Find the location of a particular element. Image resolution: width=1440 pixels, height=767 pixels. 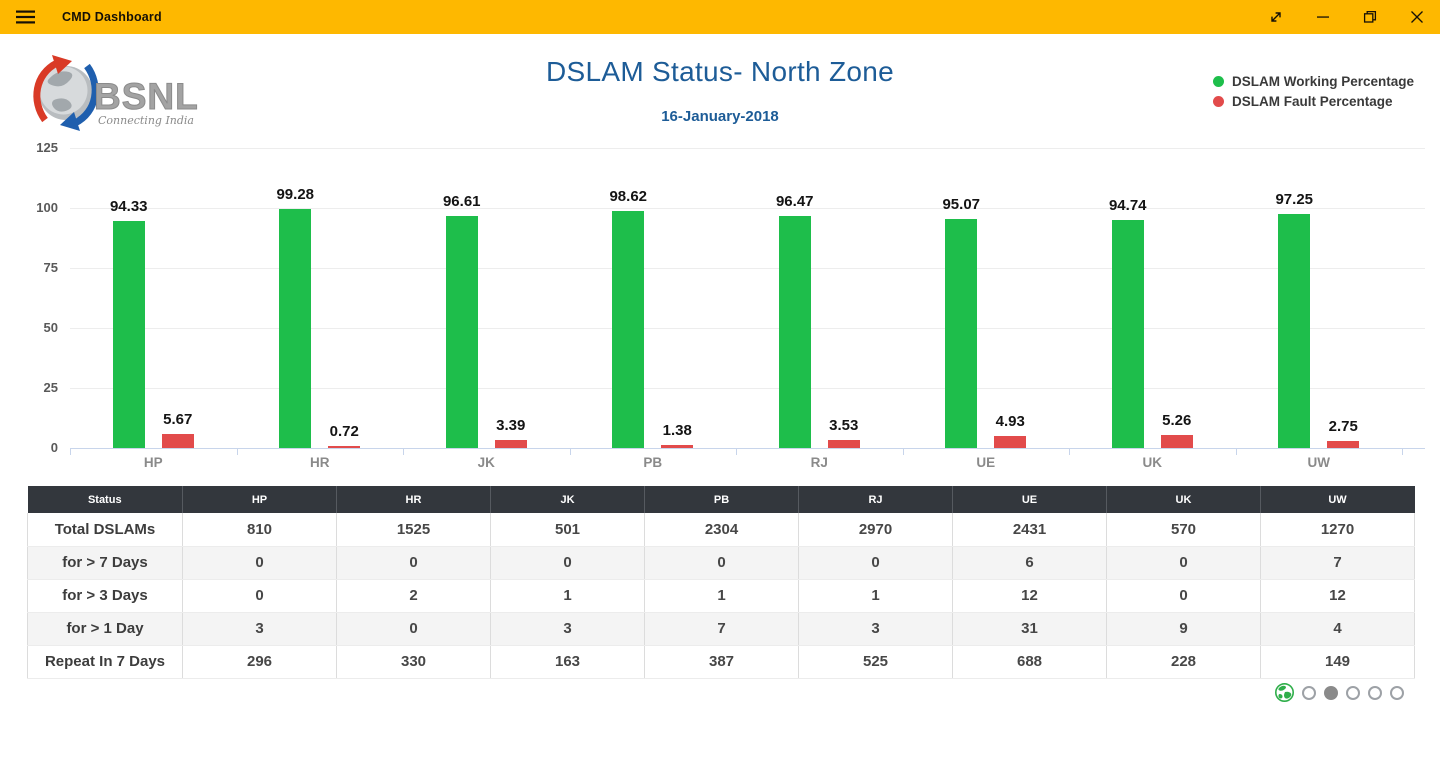

y-axis-tick-label: 125 is located at coordinates (47, 147).